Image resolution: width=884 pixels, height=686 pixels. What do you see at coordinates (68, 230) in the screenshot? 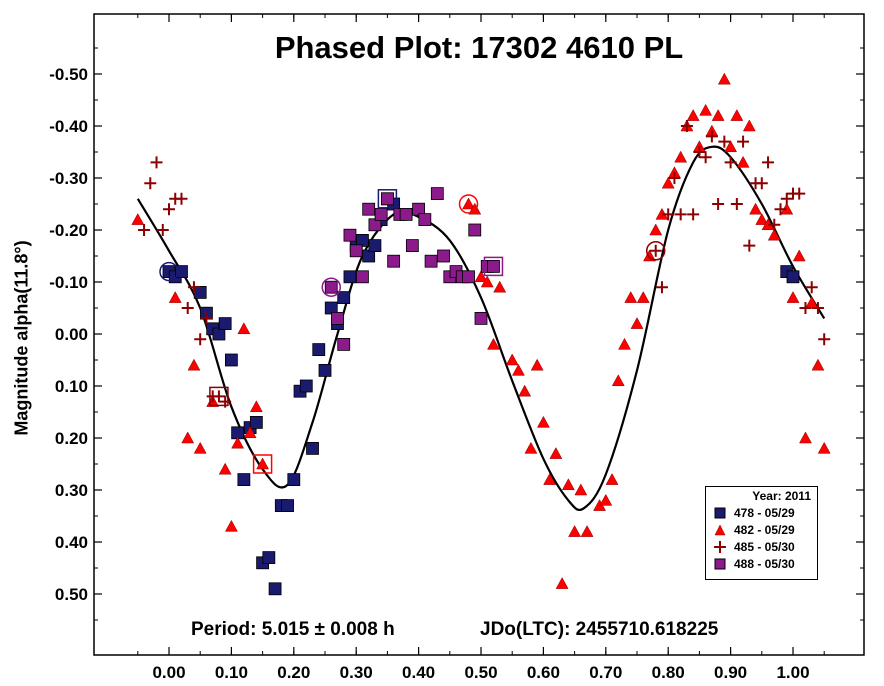
I see `y-tick-label: -0.20` at bounding box center [68, 230].